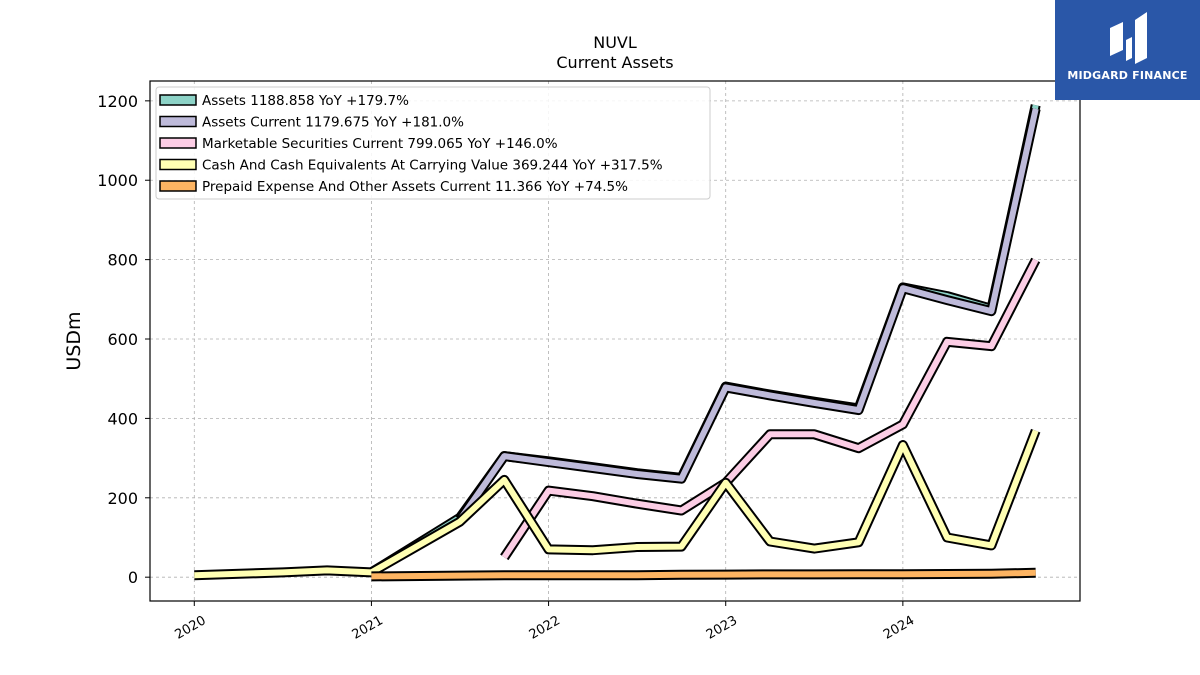 The width and height of the screenshot is (1200, 675). I want to click on midgard-finance-logo: MIDGARD FINANCE, so click(1127, 50).